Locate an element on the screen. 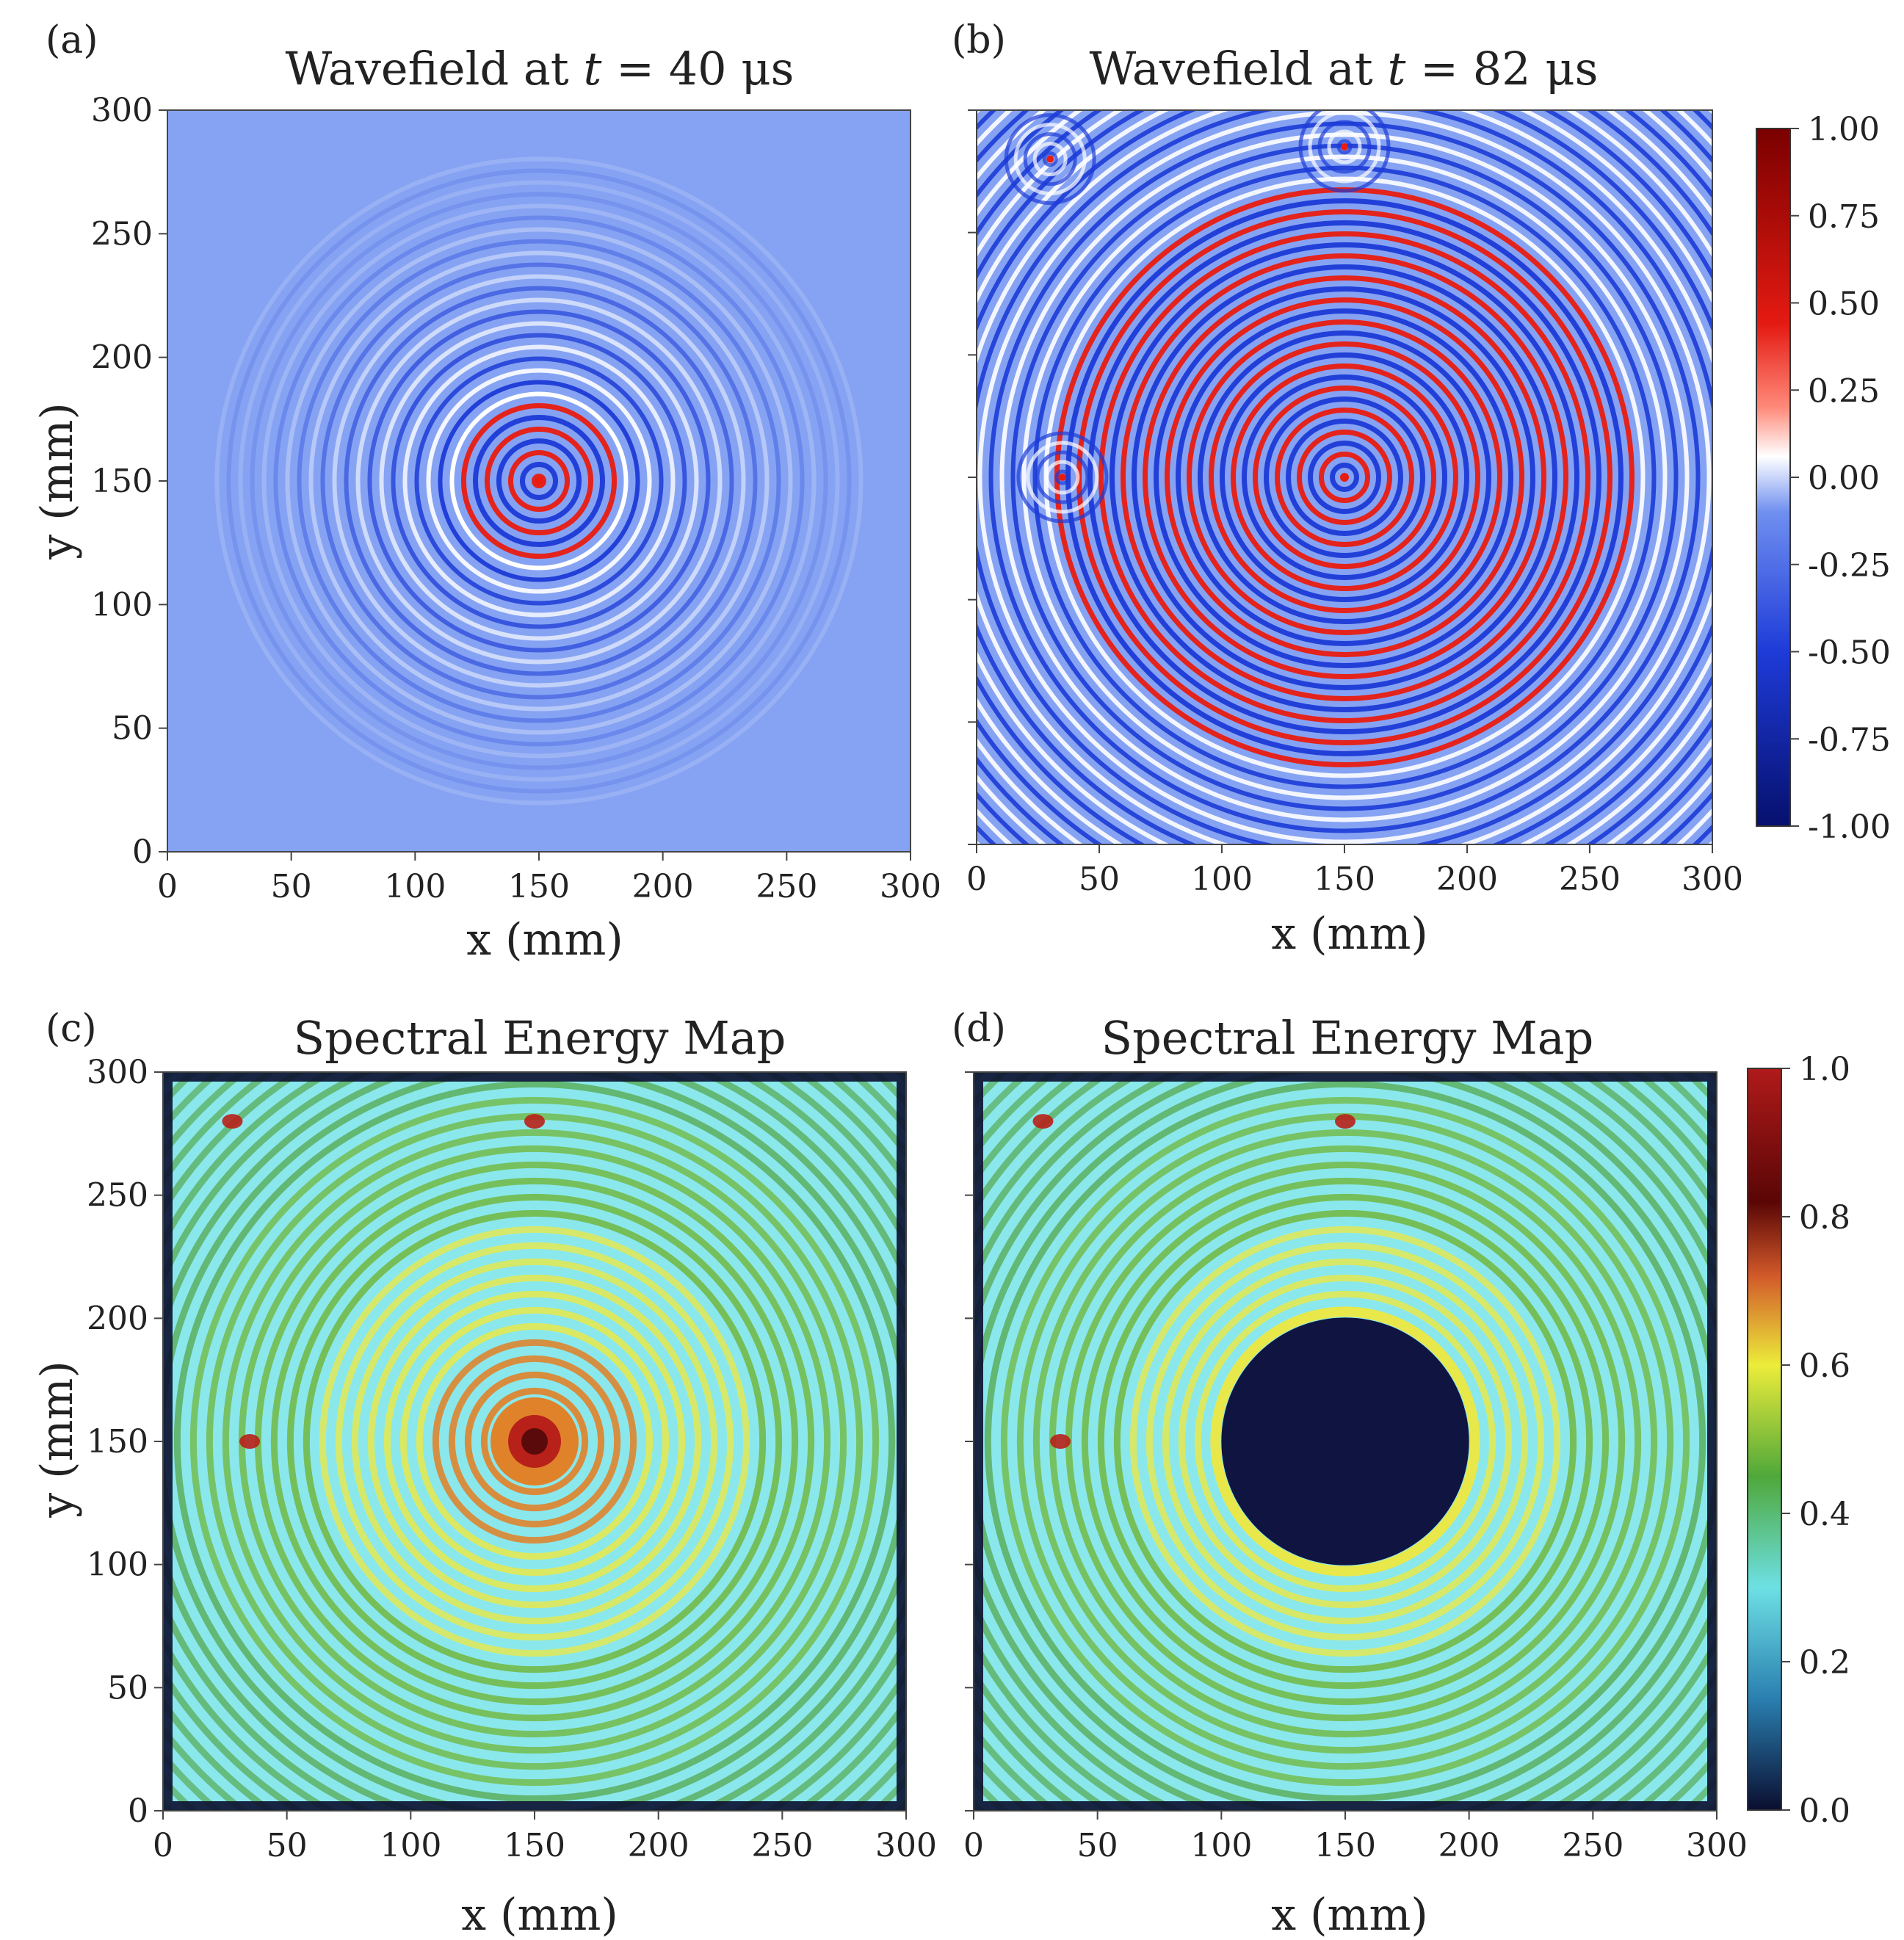 The width and height of the screenshot is (1904, 1940). disc-rim is located at coordinates (1345, 1442).